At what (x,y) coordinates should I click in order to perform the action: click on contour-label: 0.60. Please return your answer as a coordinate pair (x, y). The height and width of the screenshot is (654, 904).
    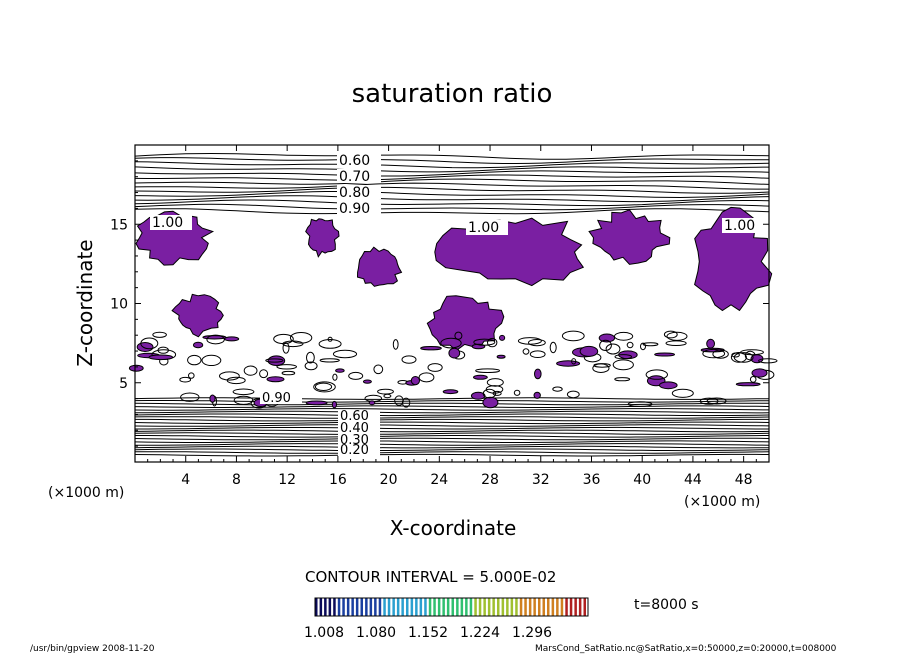
    Looking at the image, I should click on (354, 161).